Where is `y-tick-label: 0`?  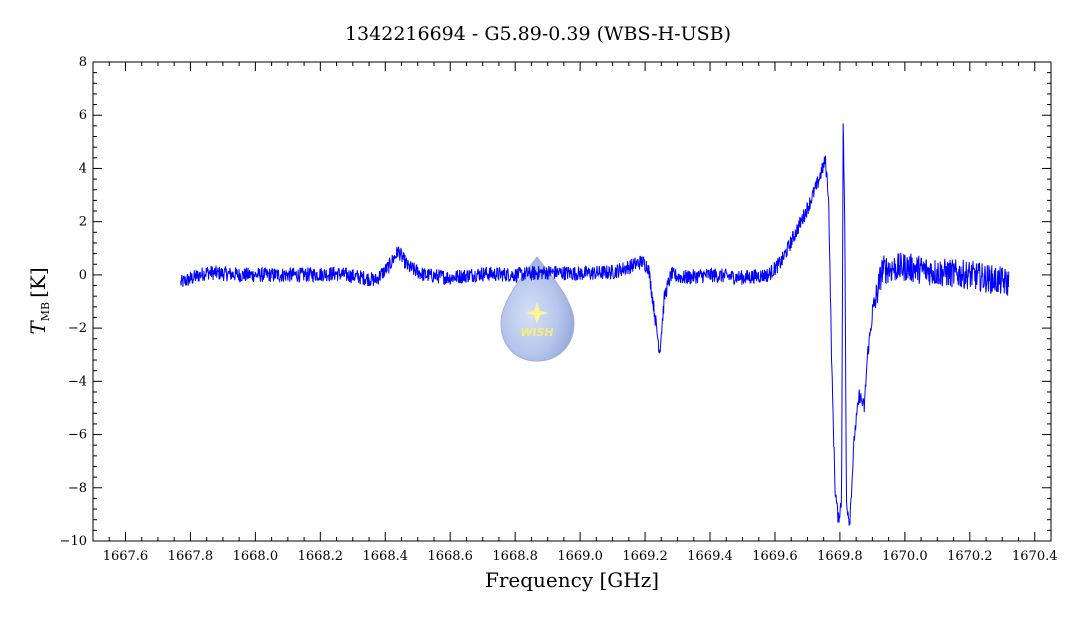 y-tick-label: 0 is located at coordinates (83, 275).